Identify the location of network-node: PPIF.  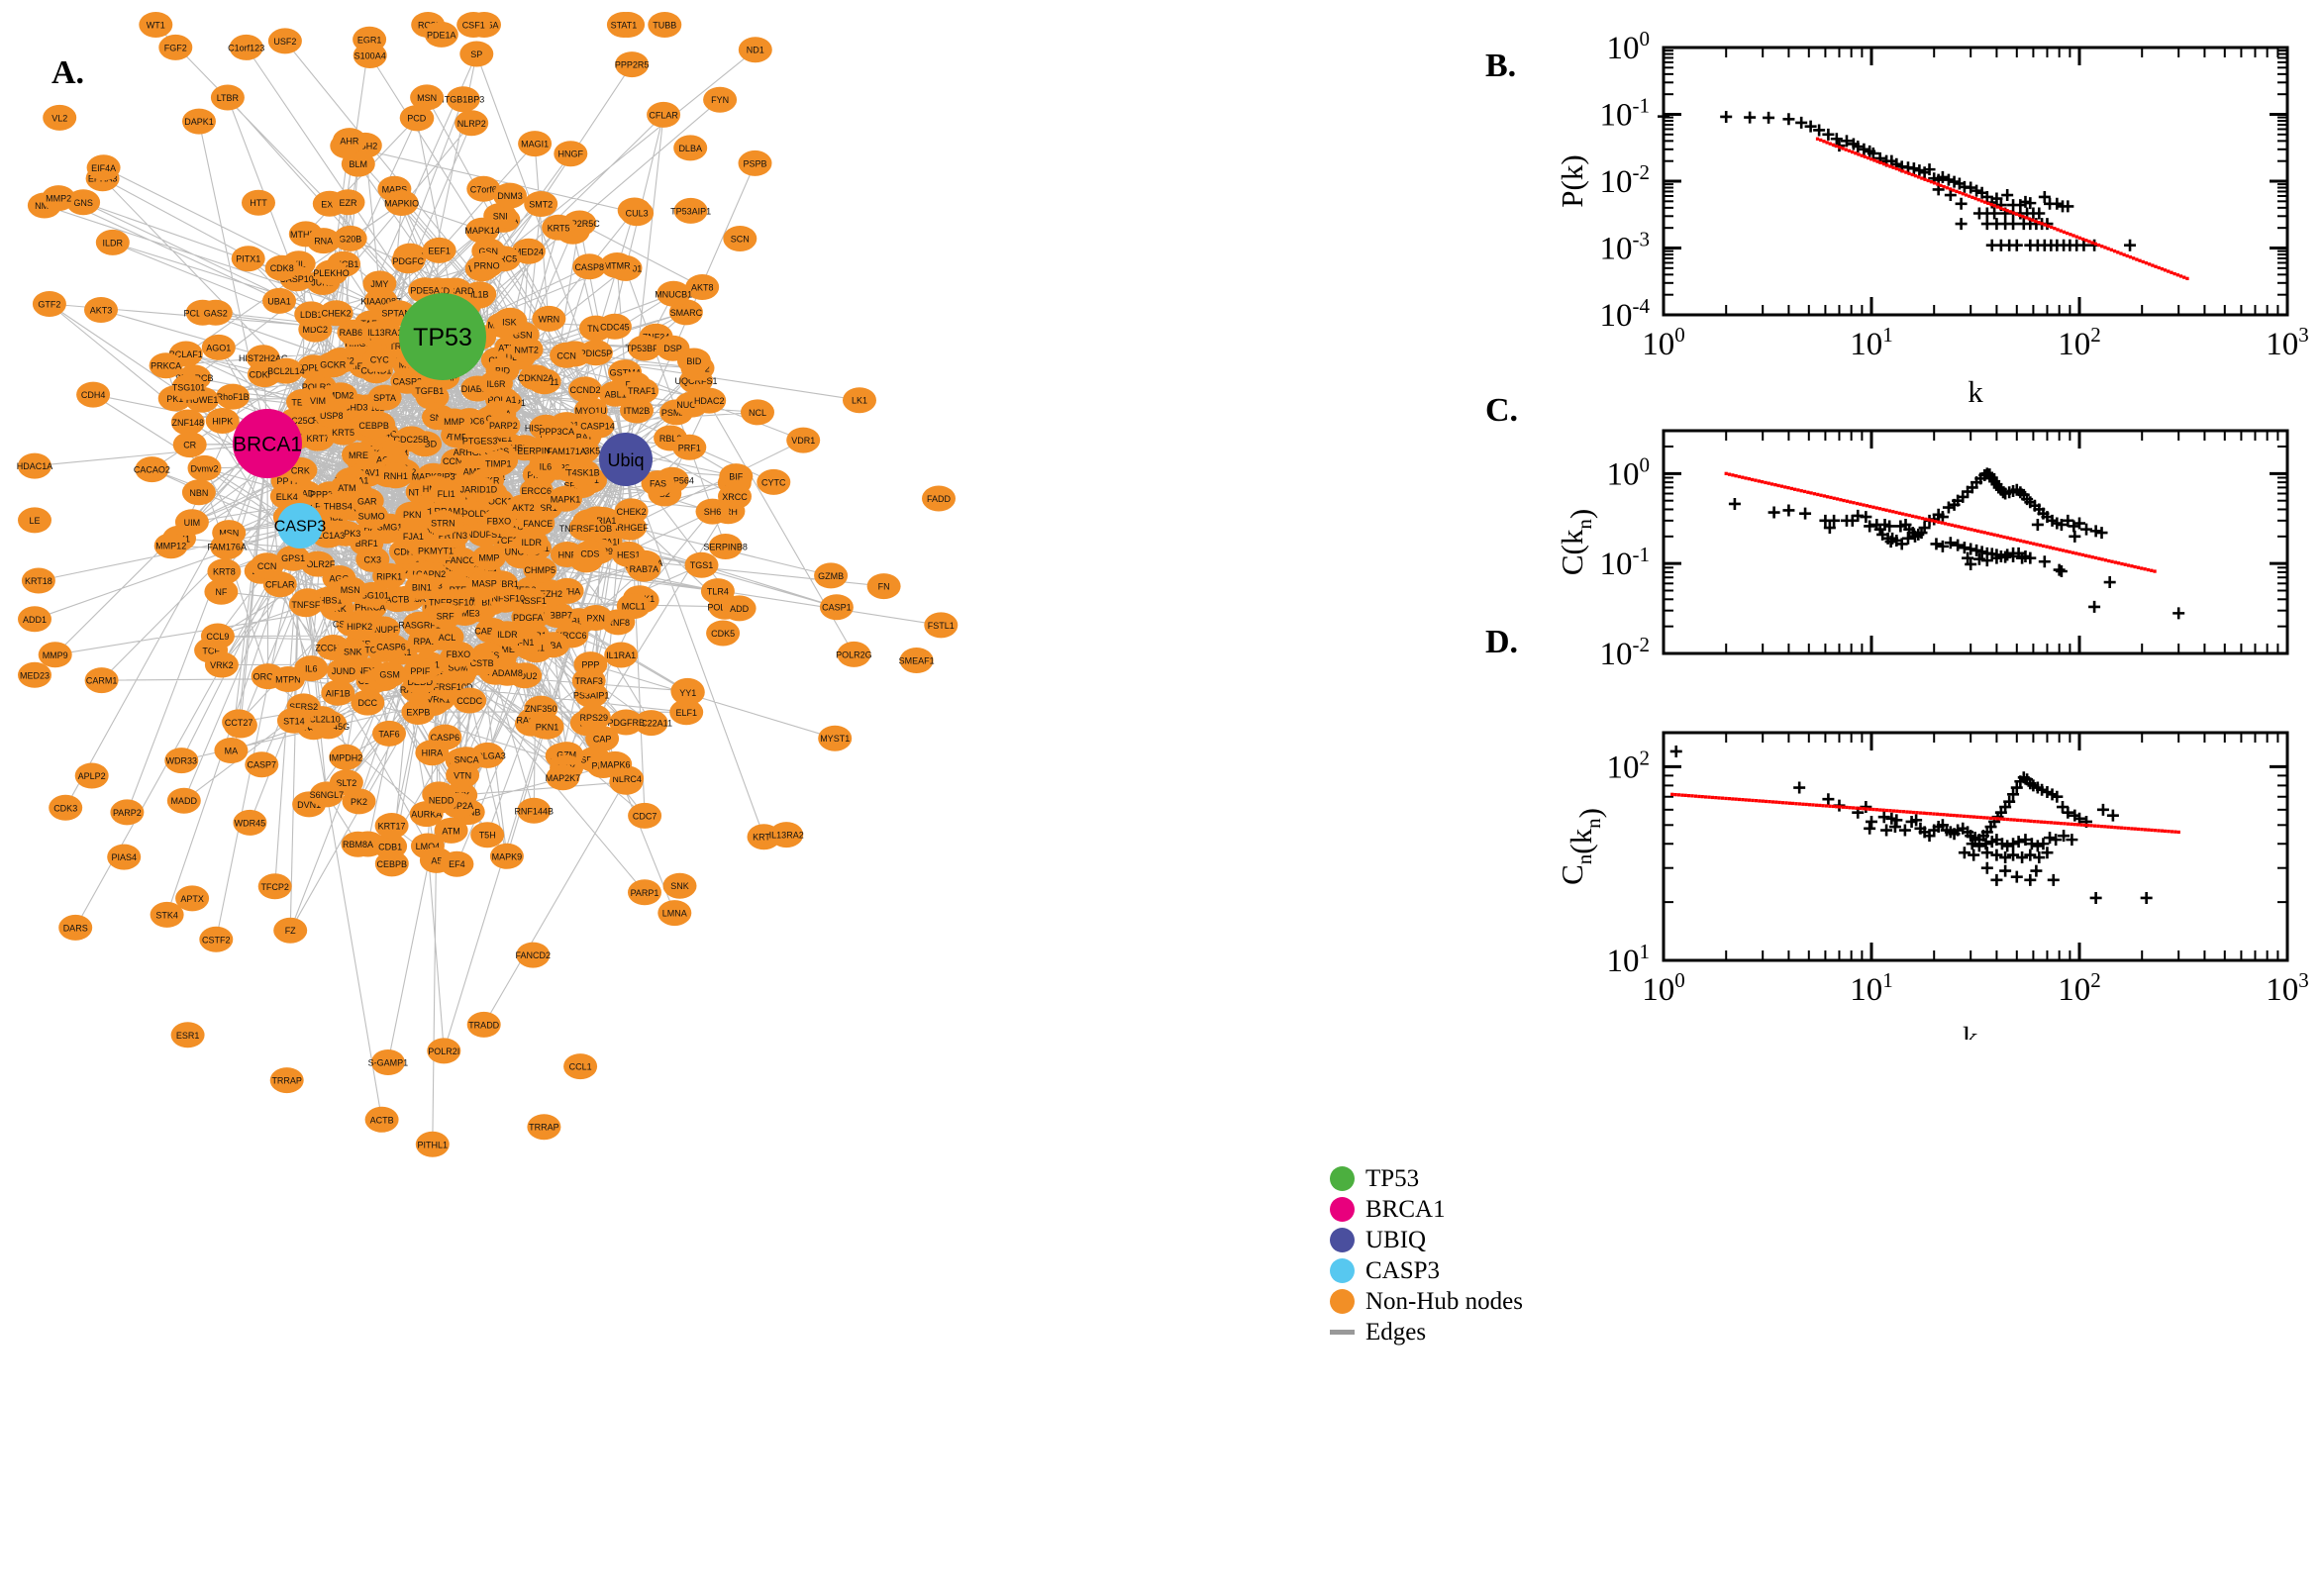
(420, 670).